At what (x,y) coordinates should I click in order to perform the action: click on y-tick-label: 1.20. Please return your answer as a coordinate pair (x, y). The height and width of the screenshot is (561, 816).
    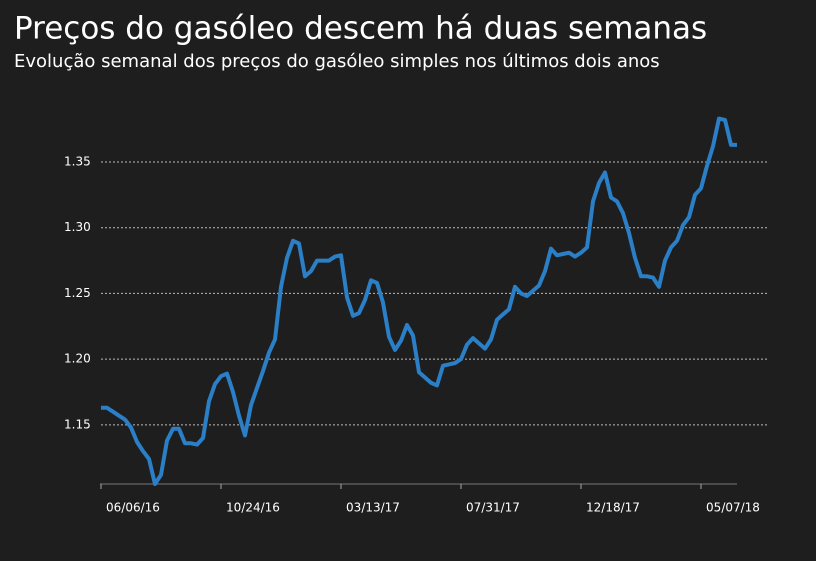
    Looking at the image, I should click on (77, 359).